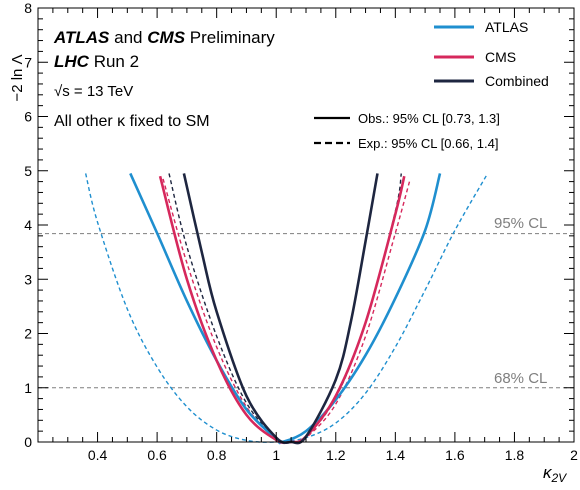 The height and width of the screenshot is (490, 580). Describe the element at coordinates (116, 61) in the screenshot. I see `run2-label: Run 2` at that location.